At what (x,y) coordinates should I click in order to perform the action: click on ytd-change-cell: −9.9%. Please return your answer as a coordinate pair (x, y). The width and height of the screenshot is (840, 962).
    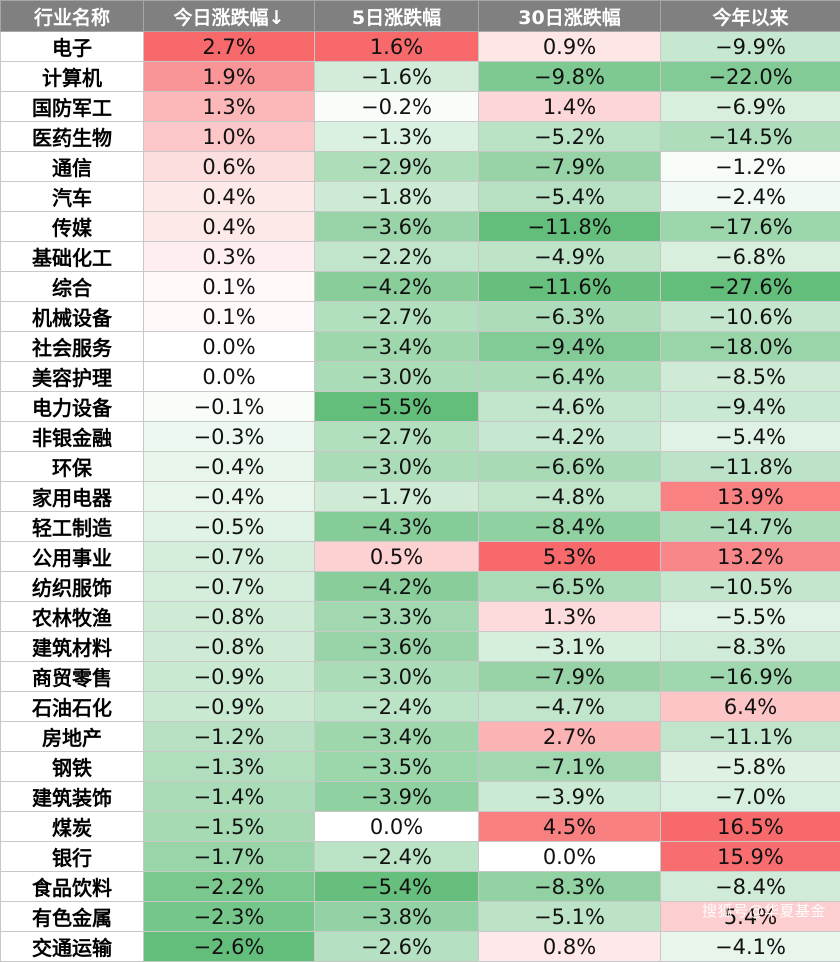
    Looking at the image, I should click on (750, 47).